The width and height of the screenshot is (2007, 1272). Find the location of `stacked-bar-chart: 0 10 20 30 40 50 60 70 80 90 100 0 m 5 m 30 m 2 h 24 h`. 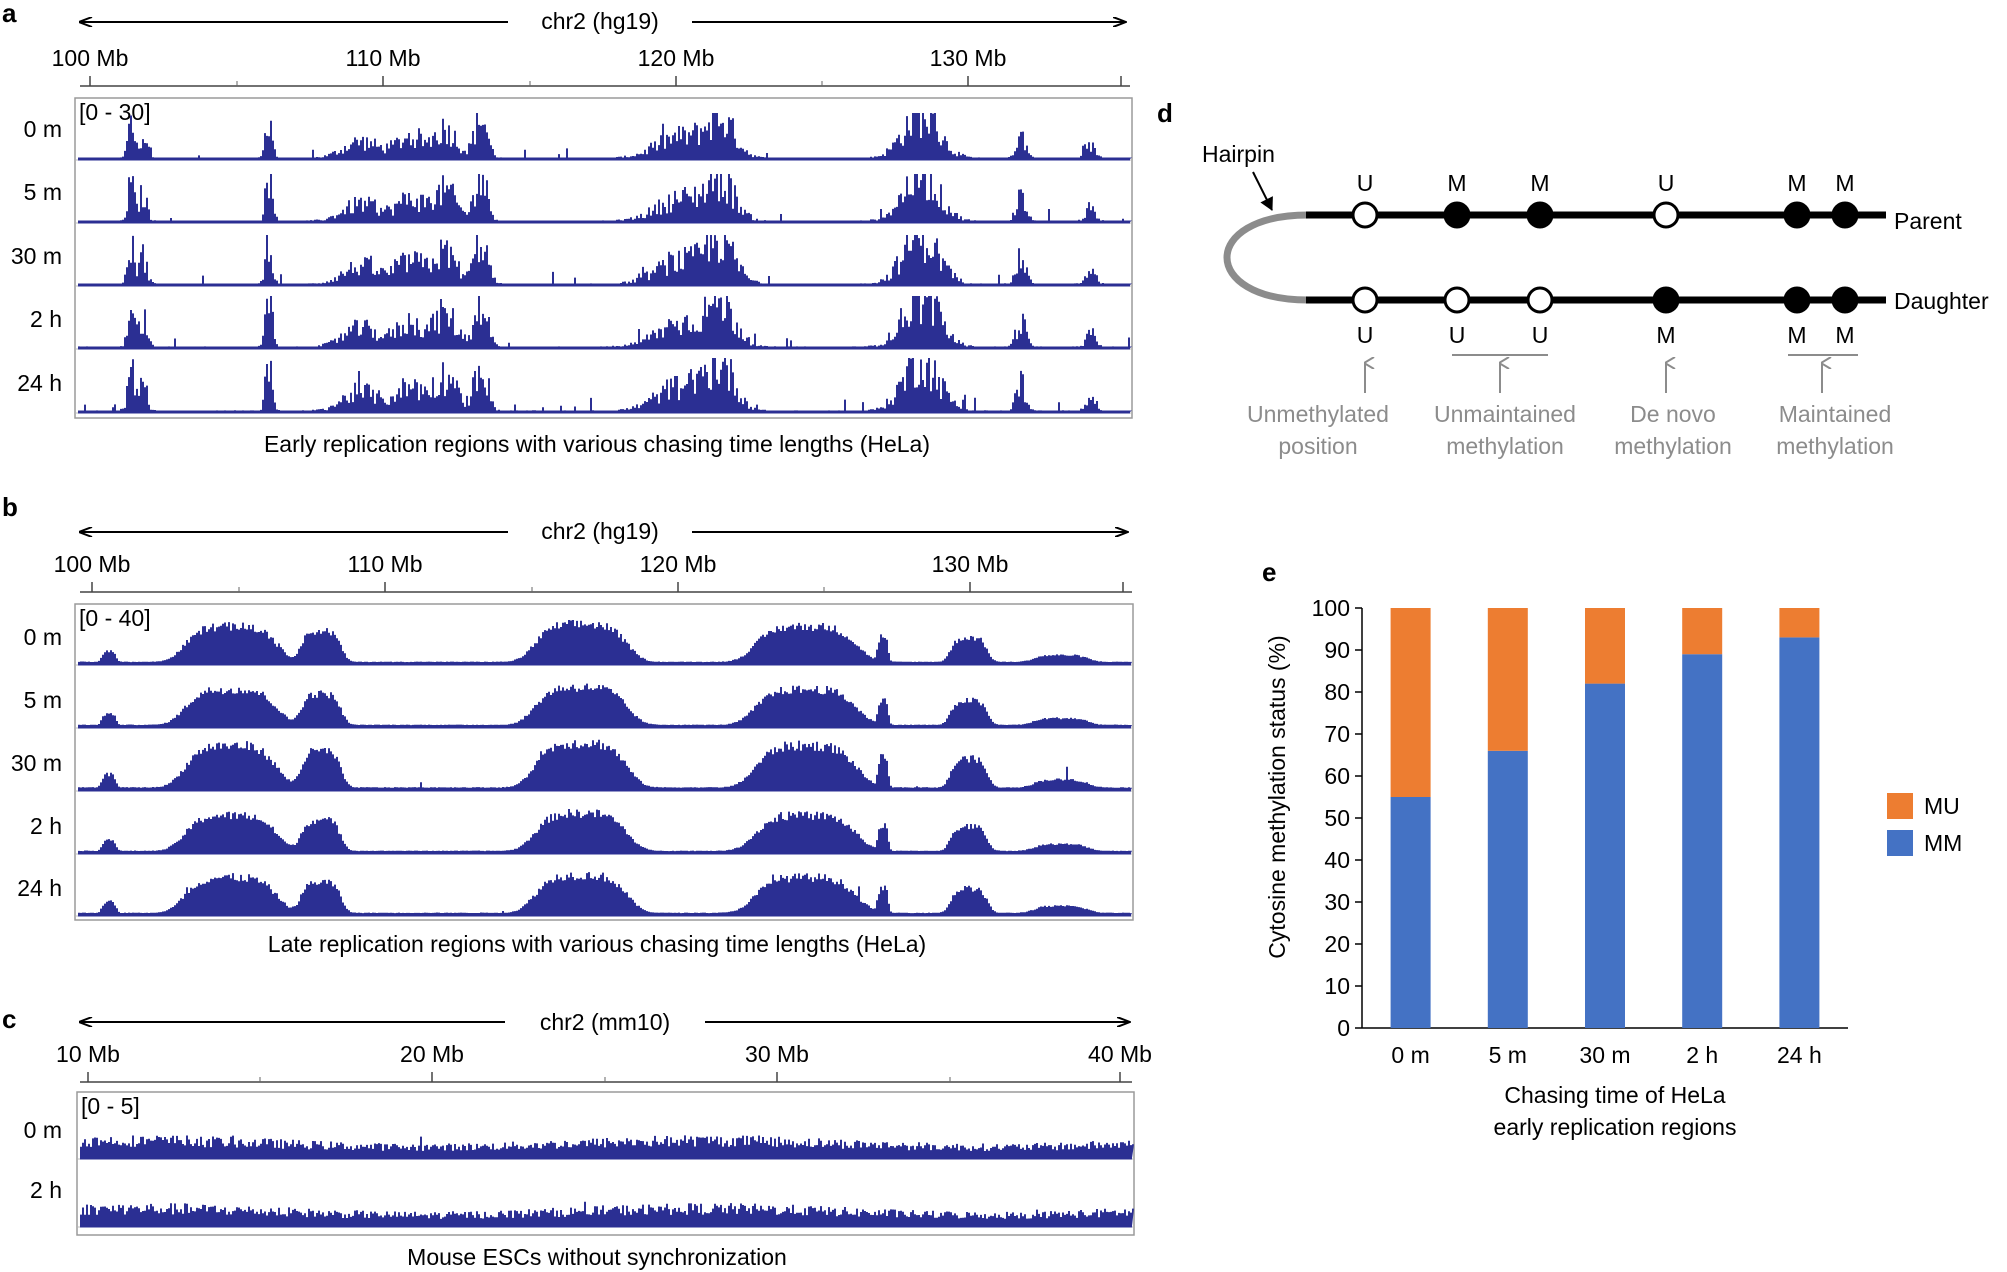

stacked-bar-chart: 0 10 20 30 40 50 60 70 80 90 100 0 m 5 m 30 m 2 h 24 h is located at coordinates (1580, 831).